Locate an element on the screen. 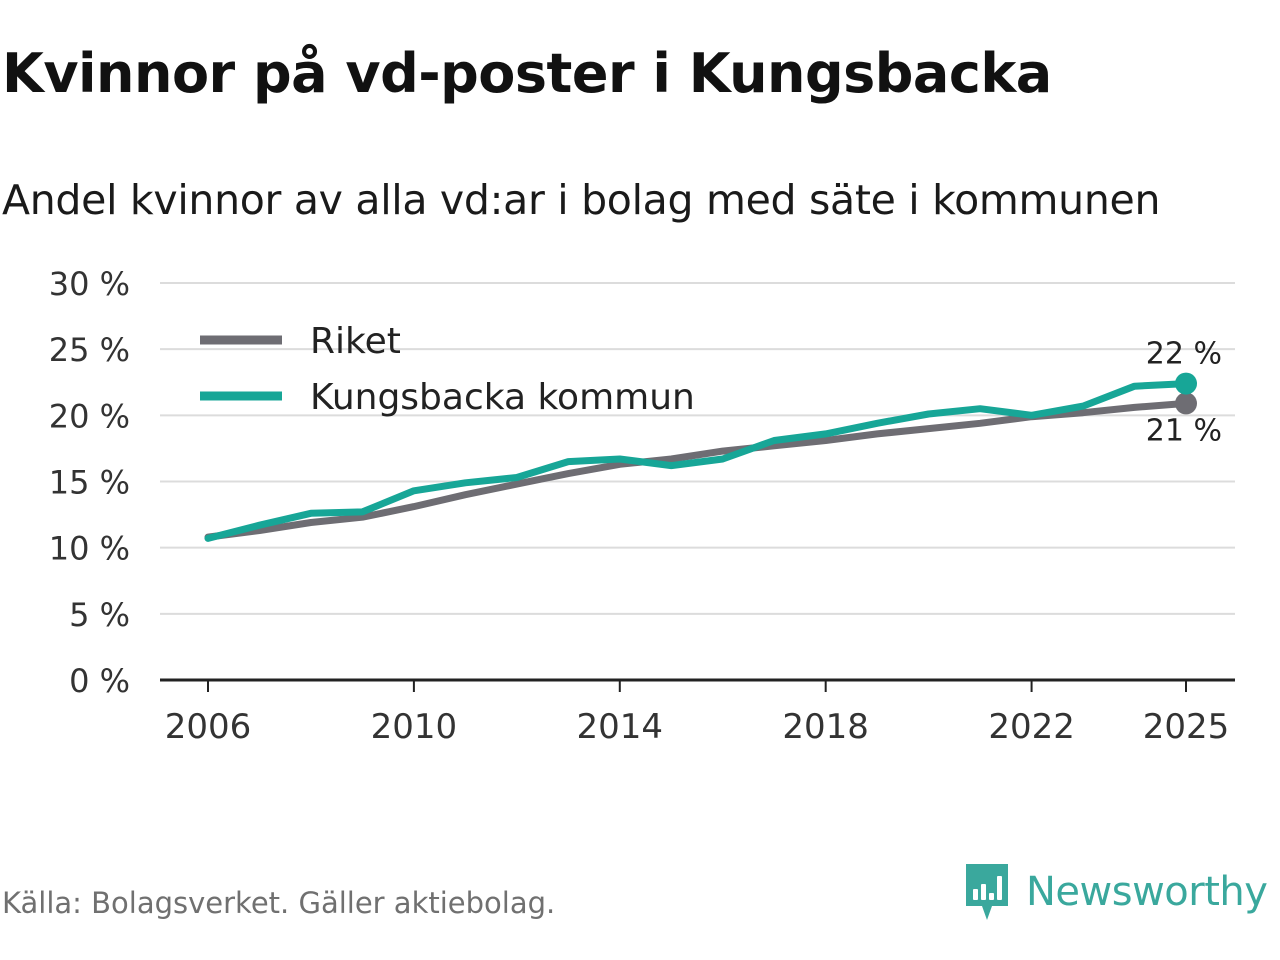 The width and height of the screenshot is (1280, 960). x-tick-label: 2018 is located at coordinates (825, 727).